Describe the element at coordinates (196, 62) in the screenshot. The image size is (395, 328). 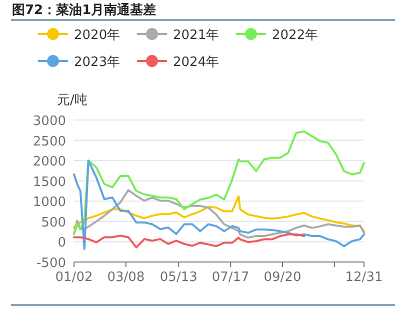
I see `legend-label: 2024年` at that location.